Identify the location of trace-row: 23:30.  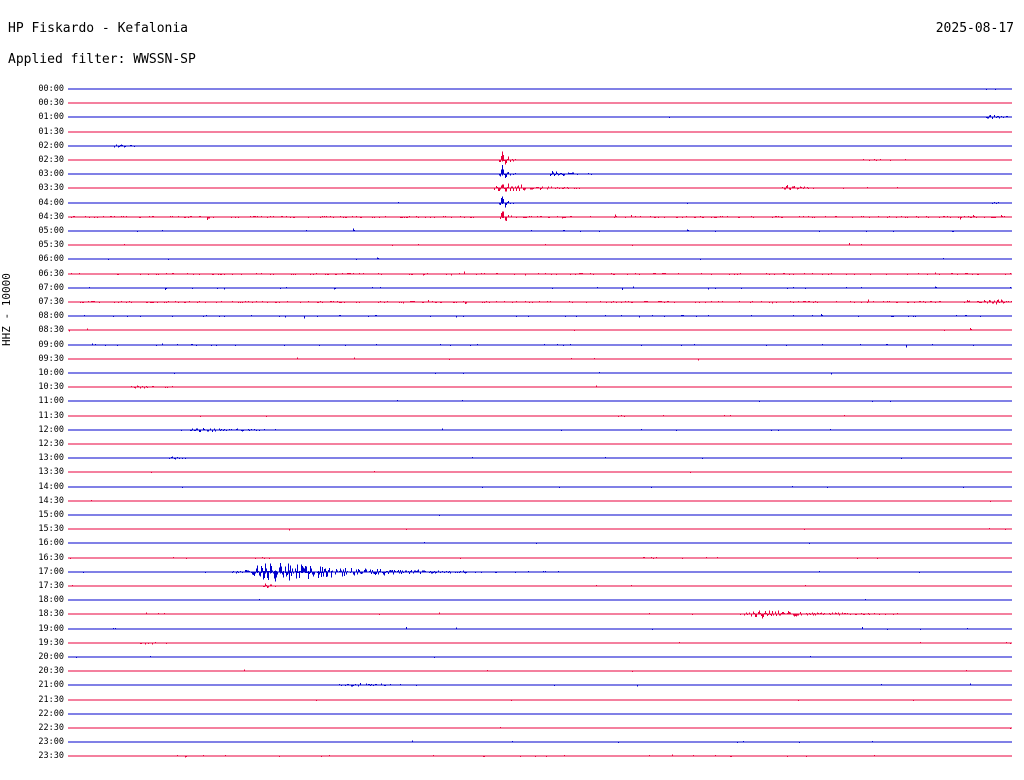
(512, 758).